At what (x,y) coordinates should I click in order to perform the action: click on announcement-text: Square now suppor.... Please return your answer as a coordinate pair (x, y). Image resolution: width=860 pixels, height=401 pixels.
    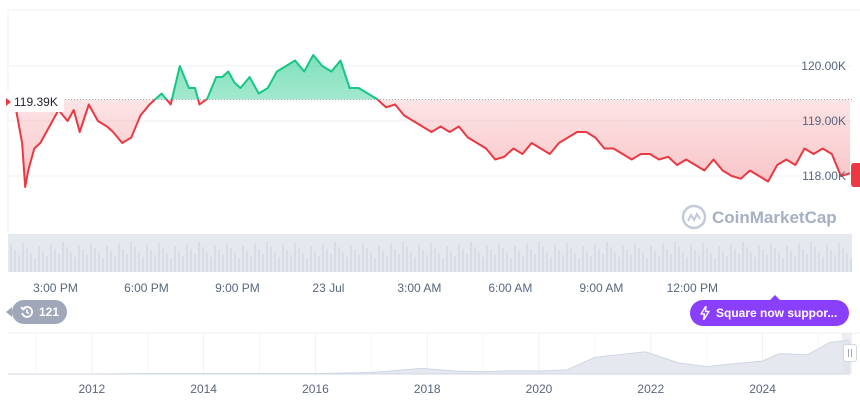
    Looking at the image, I should click on (777, 313).